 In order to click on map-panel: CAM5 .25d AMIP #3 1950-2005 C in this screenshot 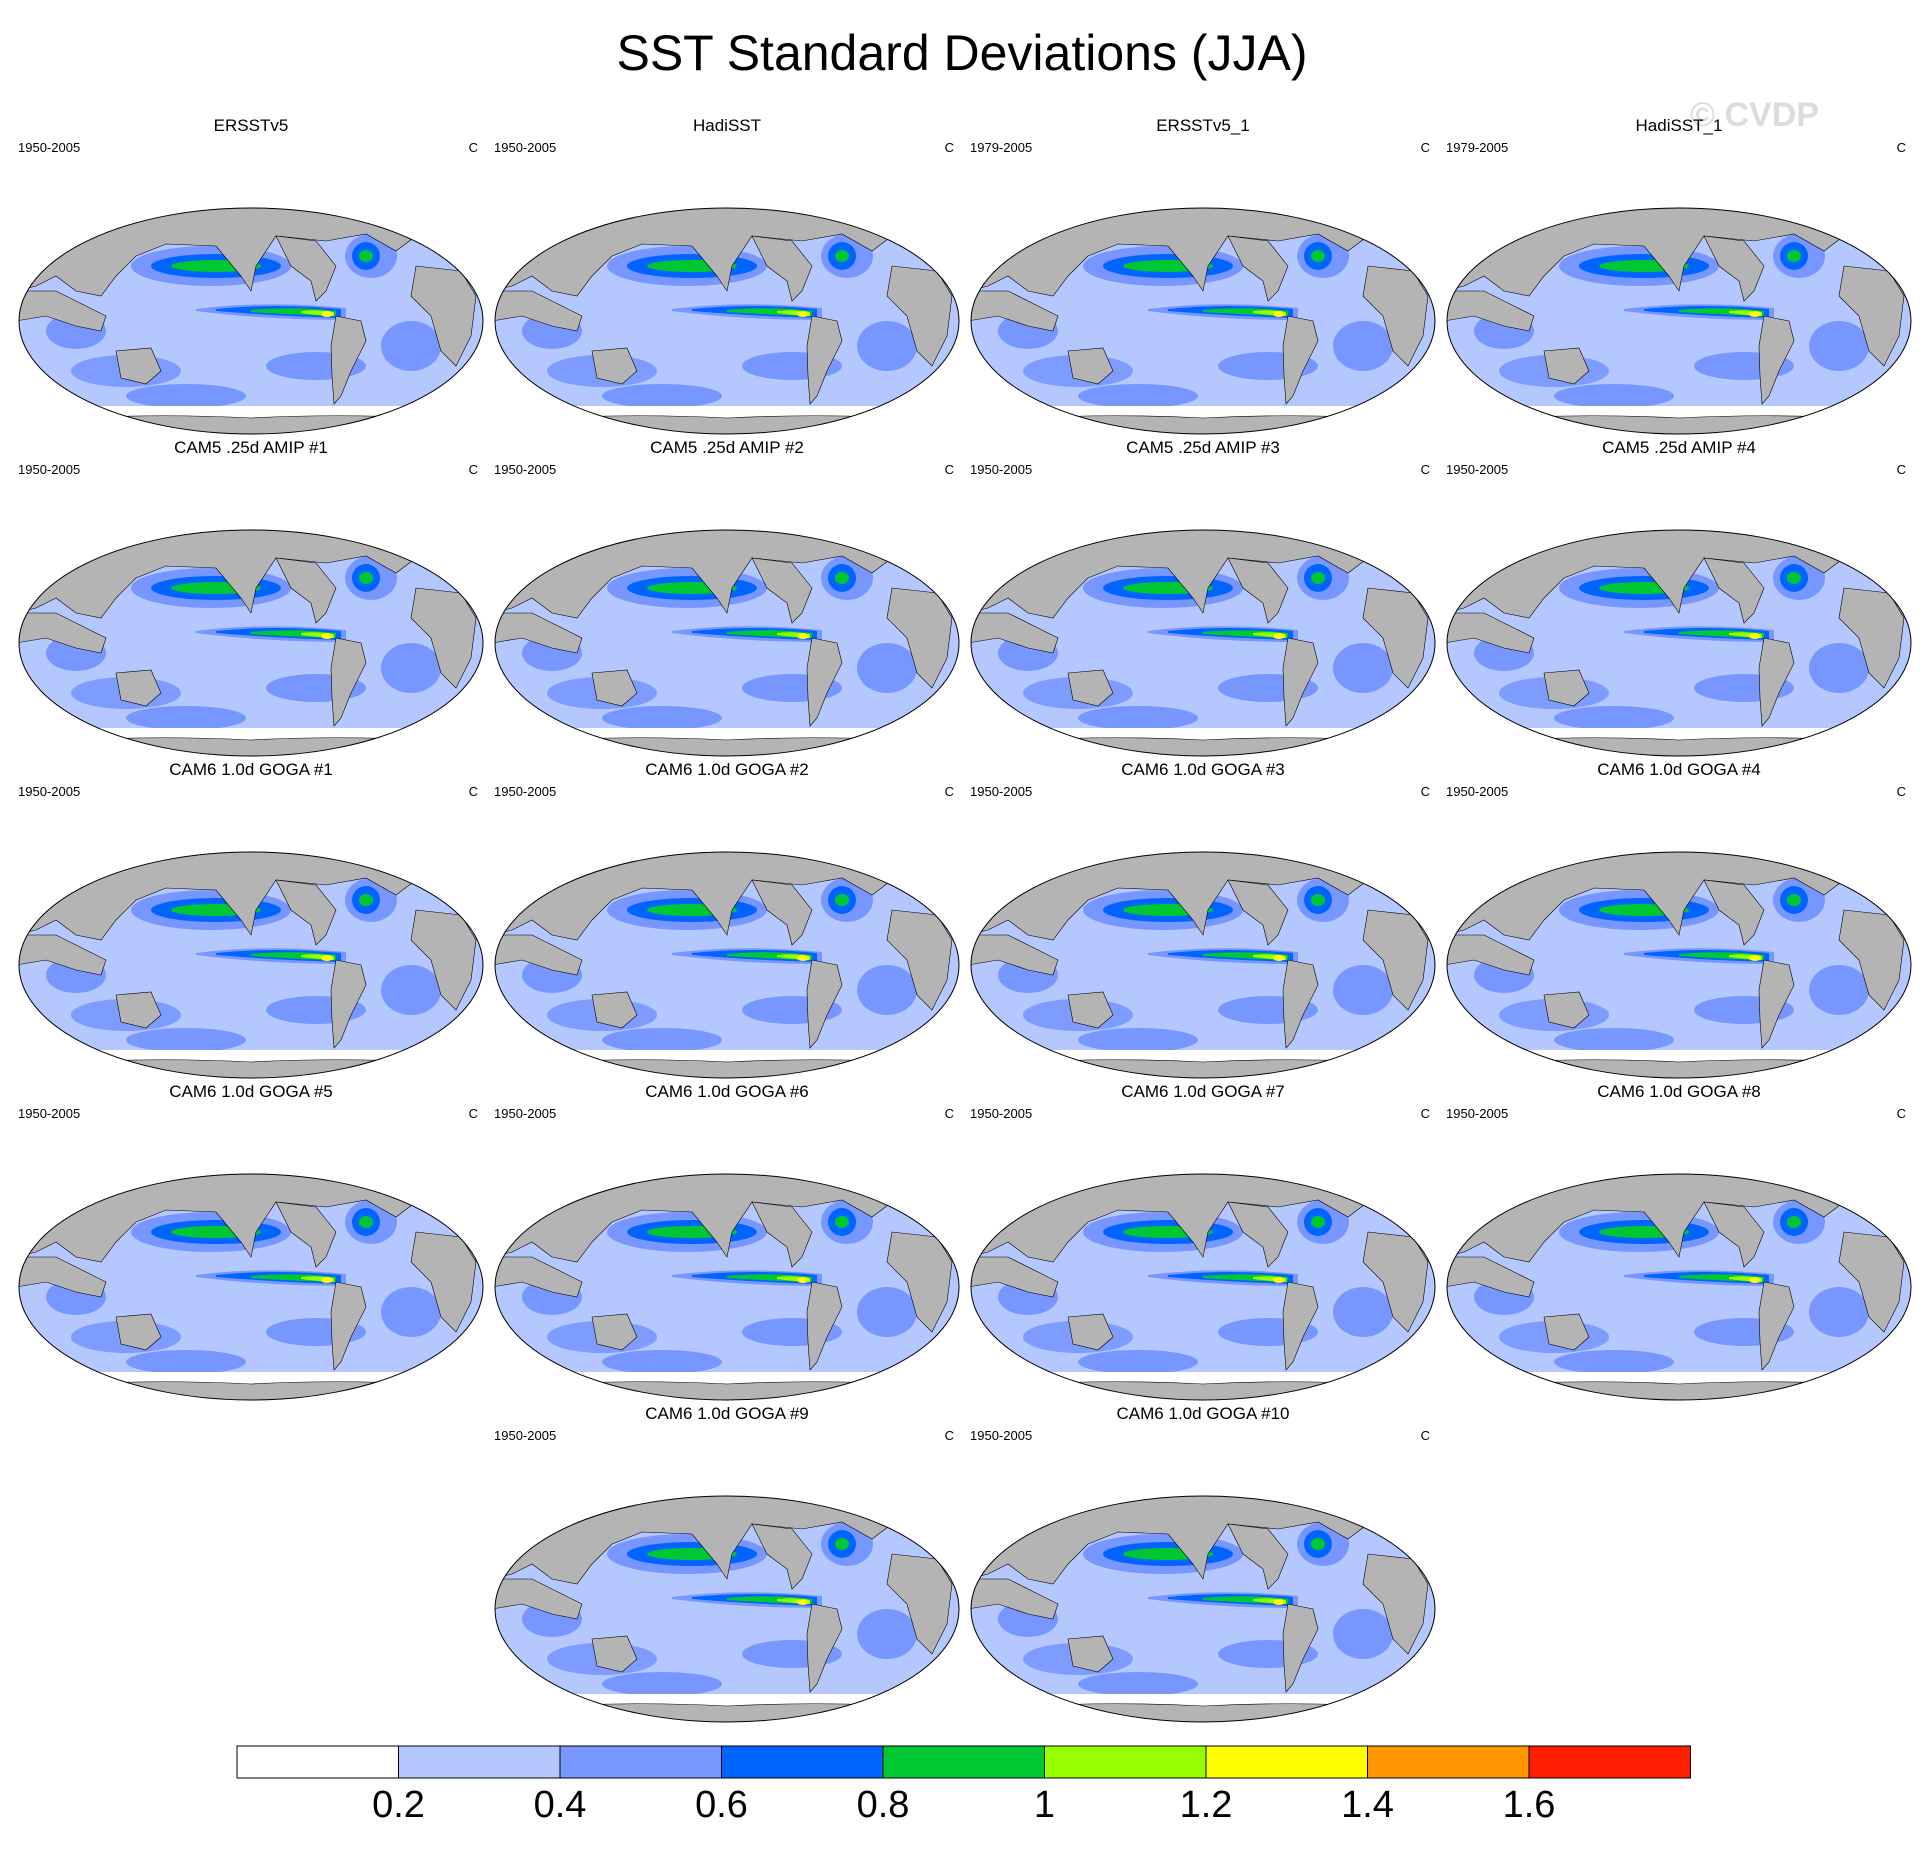, I will do `click(1203, 598)`.